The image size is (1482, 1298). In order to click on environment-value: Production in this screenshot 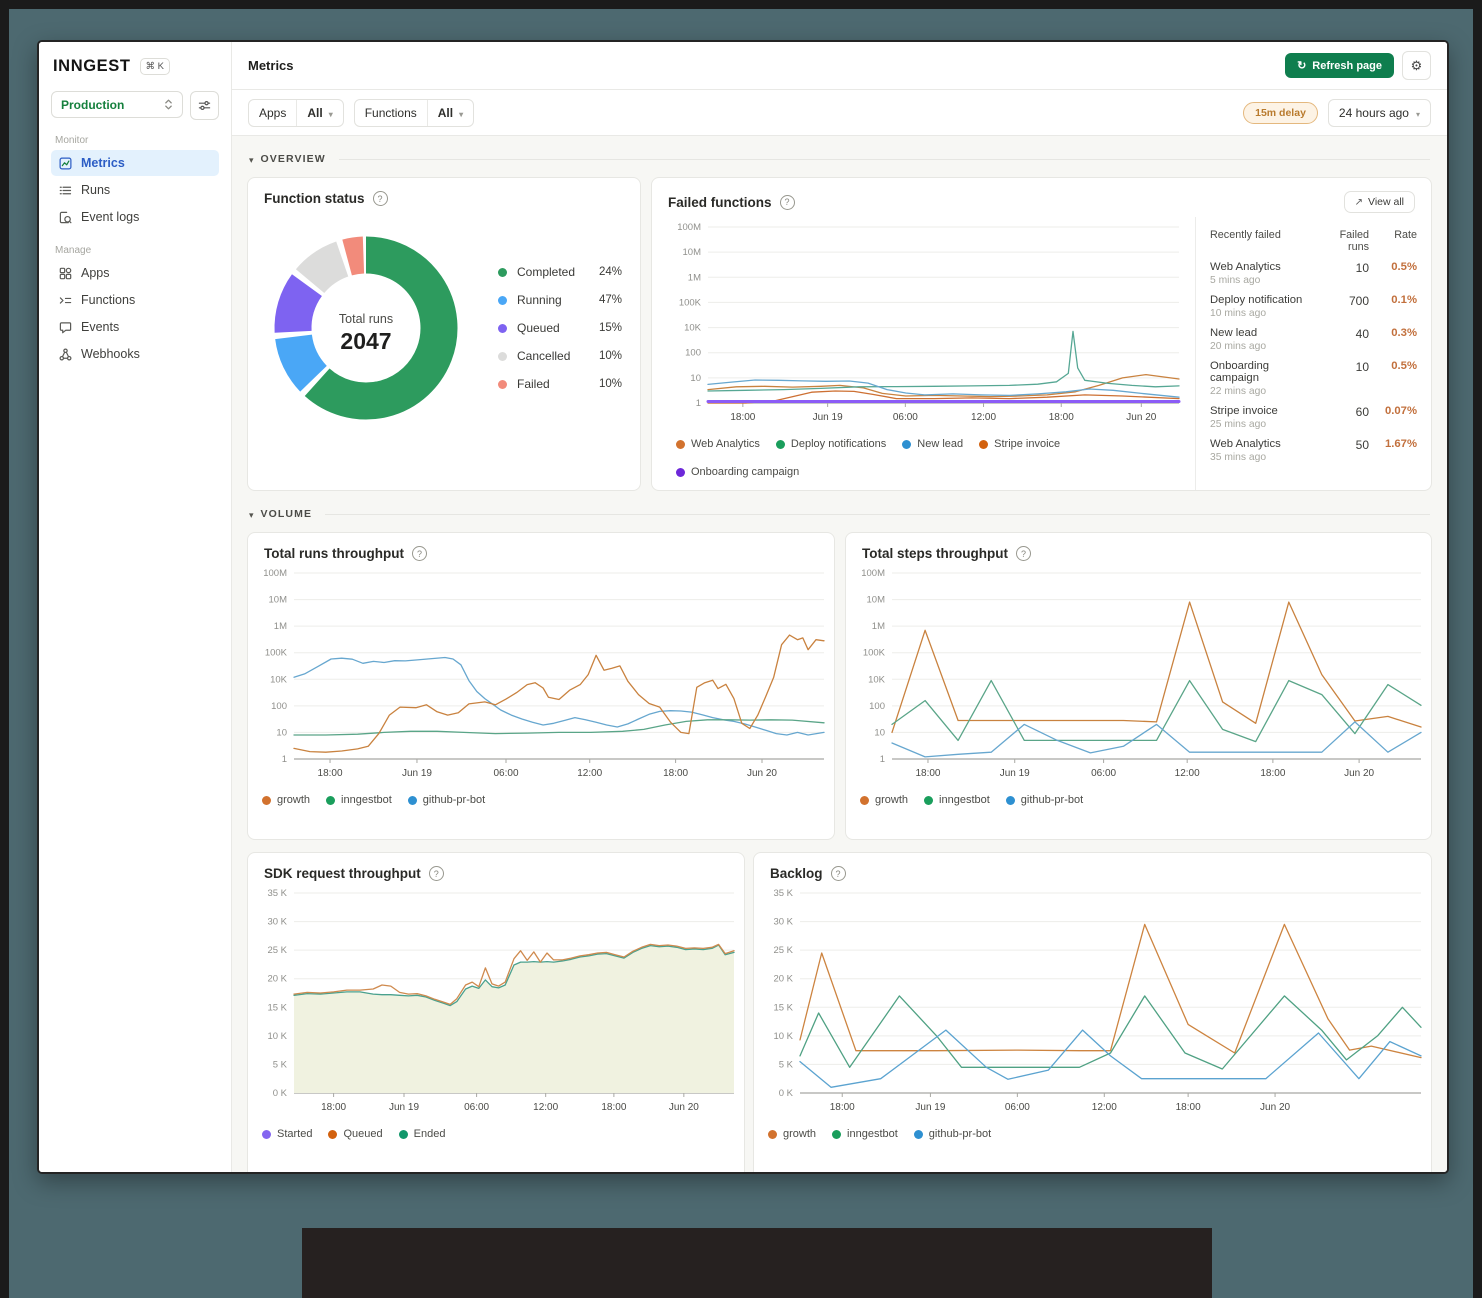, I will do `click(93, 104)`.